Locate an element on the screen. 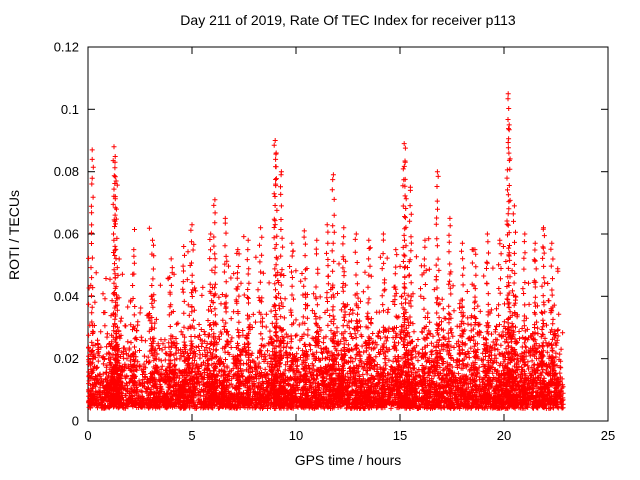  svg-text: 0.04 is located at coordinates (66, 296).